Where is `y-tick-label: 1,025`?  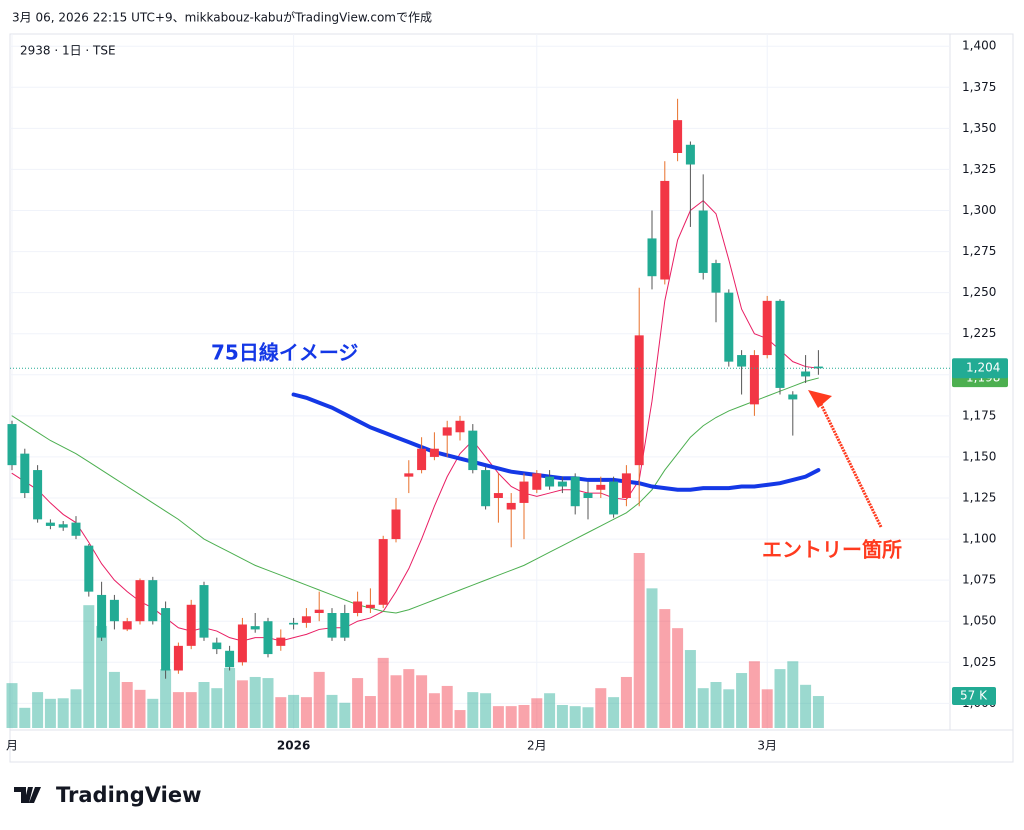 y-tick-label: 1,025 is located at coordinates (979, 662).